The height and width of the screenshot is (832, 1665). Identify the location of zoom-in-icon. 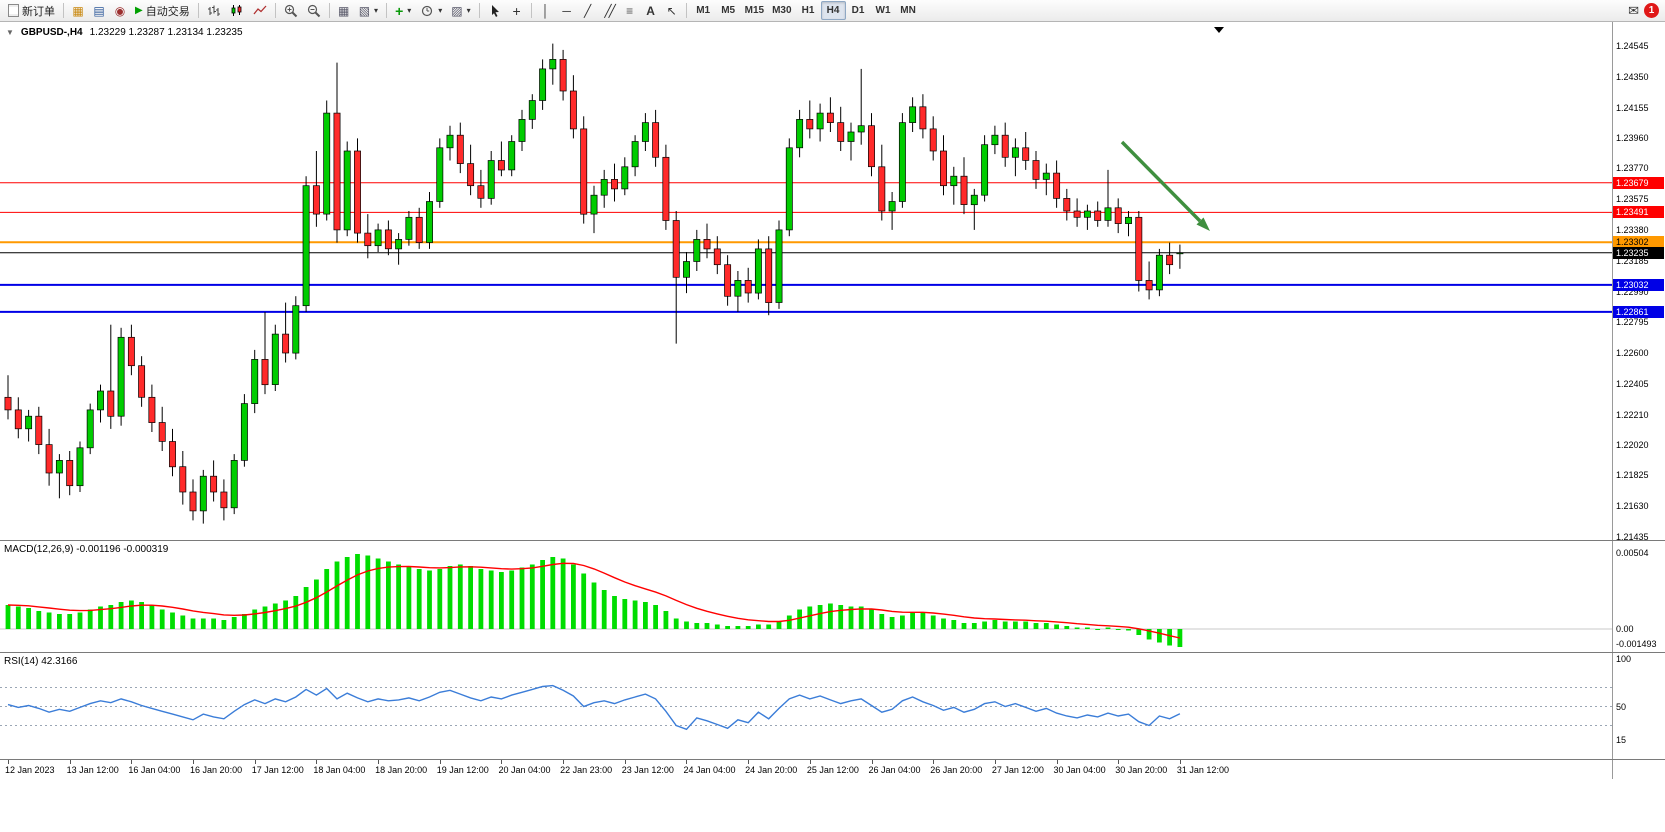
(290, 10).